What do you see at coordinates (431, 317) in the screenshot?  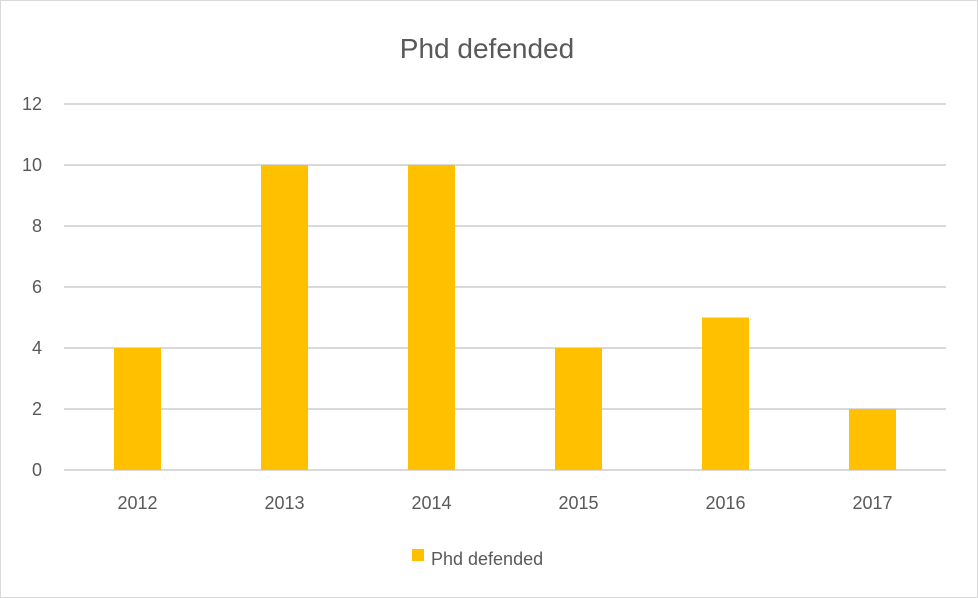 I see `bar-2014` at bounding box center [431, 317].